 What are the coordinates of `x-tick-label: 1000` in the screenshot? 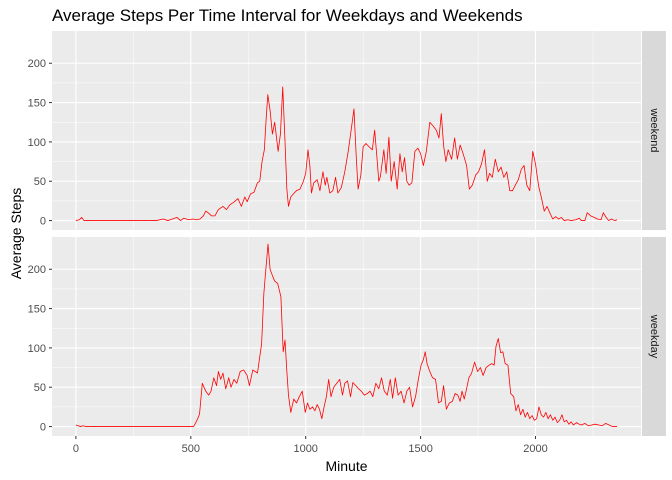 It's located at (305, 449).